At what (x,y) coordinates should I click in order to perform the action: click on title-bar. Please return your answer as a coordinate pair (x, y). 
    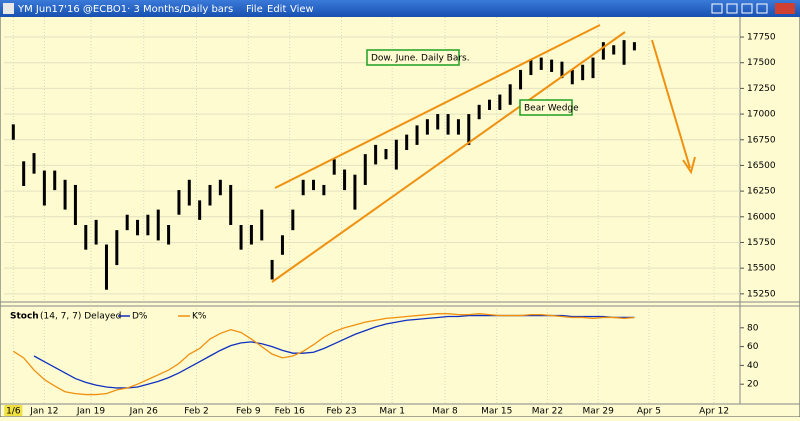
    Looking at the image, I should click on (400, 8).